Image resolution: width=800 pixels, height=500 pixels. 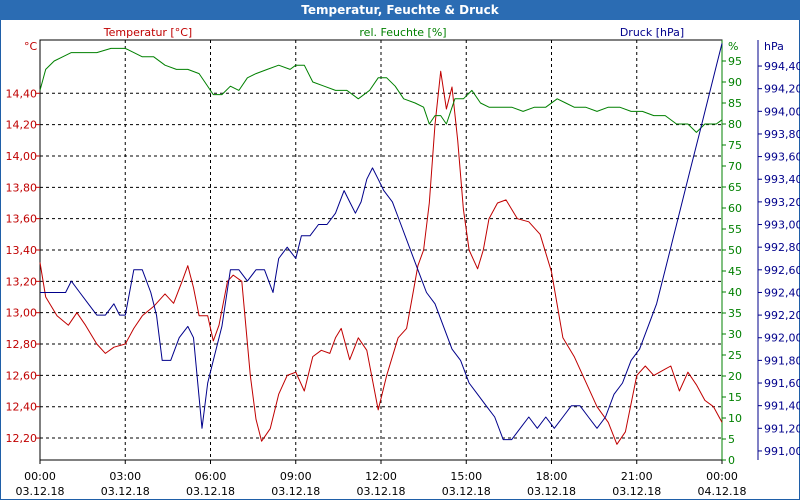 I want to click on y-tick-label-humidity: 70, so click(x=735, y=166).